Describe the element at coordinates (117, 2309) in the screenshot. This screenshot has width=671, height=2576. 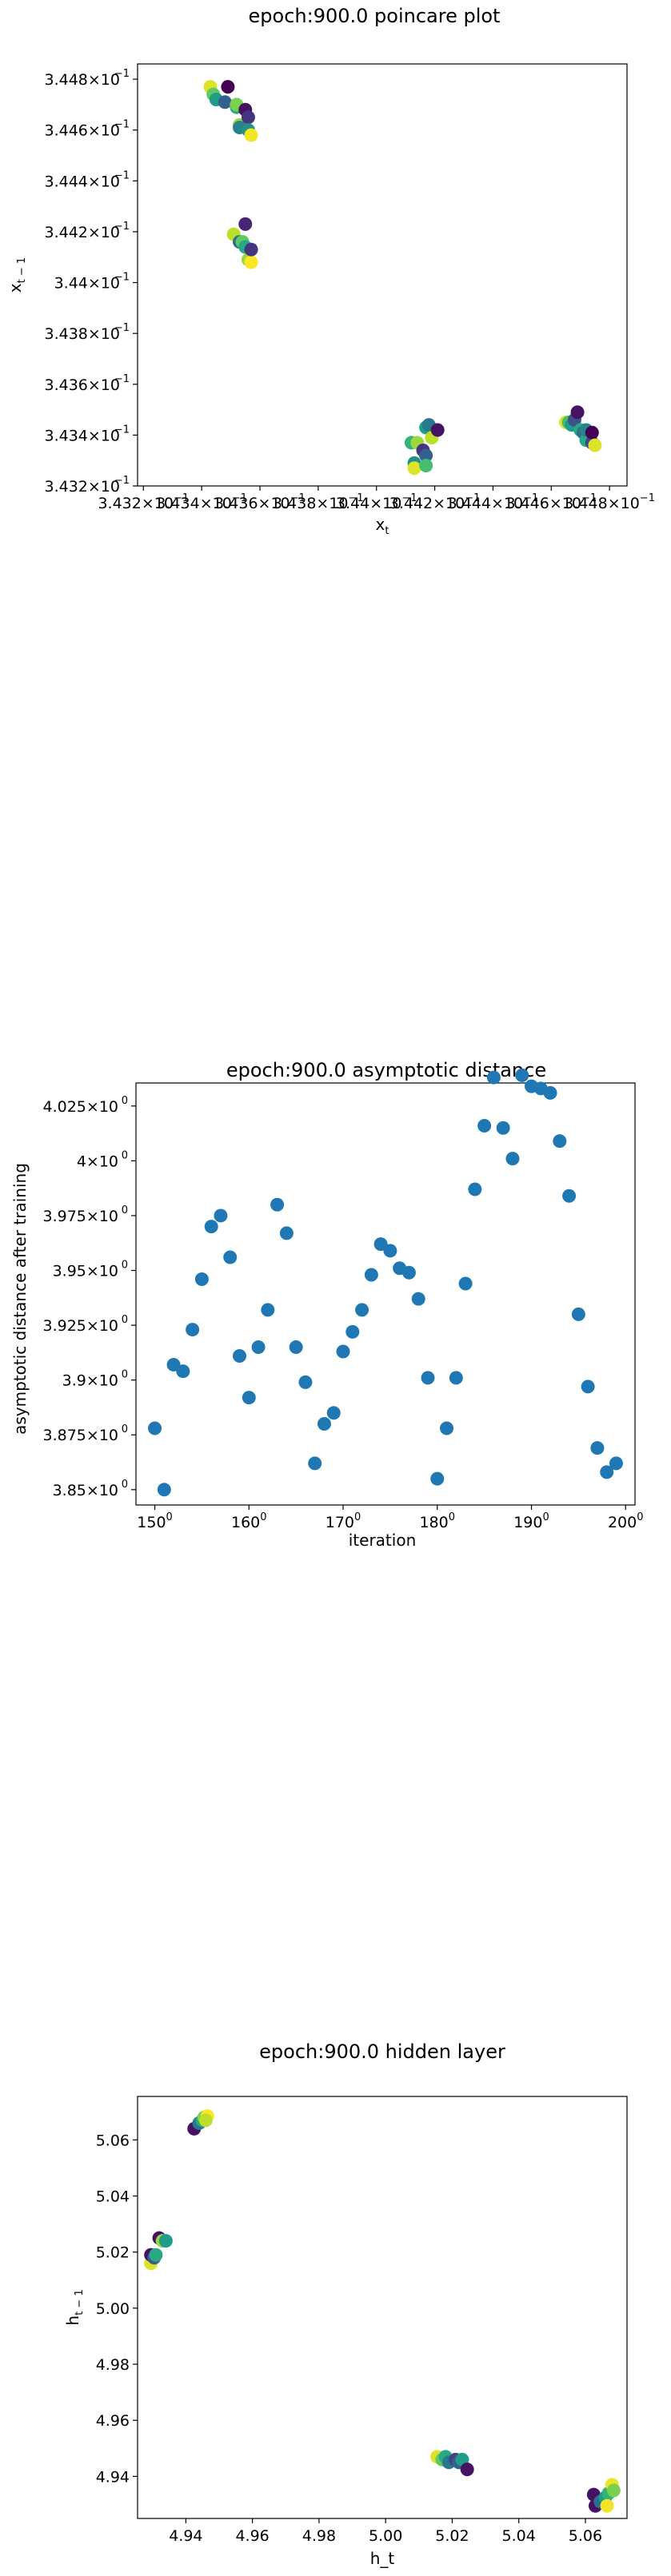
I see `hidden-layer-y-ticks: 4.94 4.96 4.98 5.00 5.02 5.04 5.06` at that location.